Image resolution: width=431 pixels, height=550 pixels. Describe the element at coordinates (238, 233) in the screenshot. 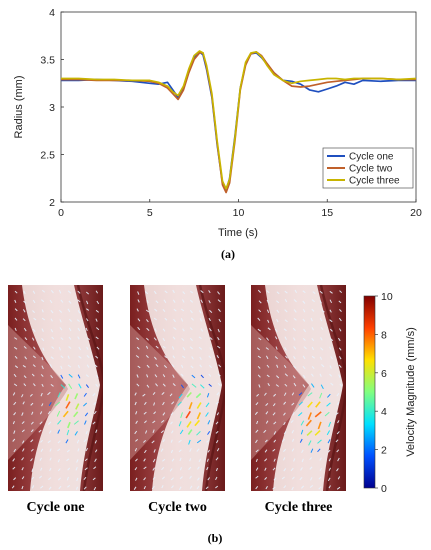

I see `x-axis-label: Time (s)` at that location.